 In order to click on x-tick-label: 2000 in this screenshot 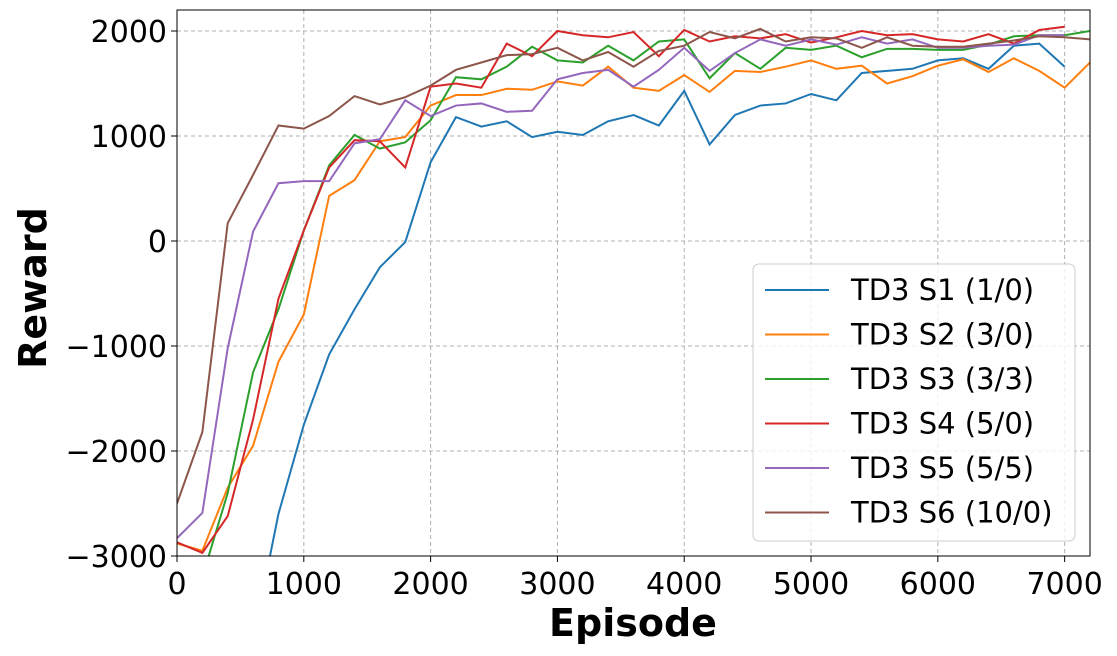, I will do `click(430, 584)`.